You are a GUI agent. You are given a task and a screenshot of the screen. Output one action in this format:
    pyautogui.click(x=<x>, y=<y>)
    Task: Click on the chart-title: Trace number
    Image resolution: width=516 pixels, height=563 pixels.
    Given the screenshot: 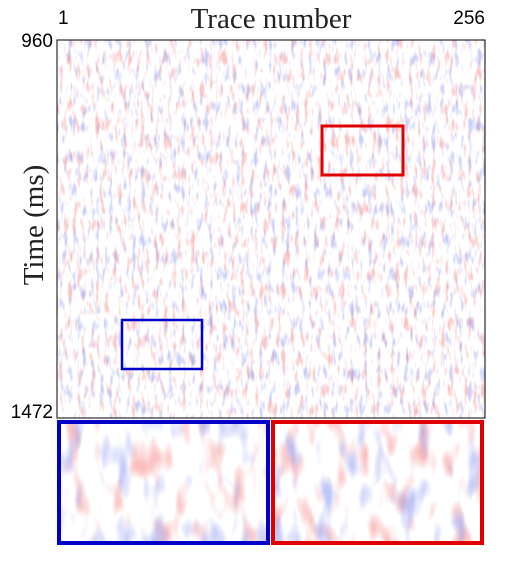 What is the action you would take?
    pyautogui.click(x=271, y=19)
    